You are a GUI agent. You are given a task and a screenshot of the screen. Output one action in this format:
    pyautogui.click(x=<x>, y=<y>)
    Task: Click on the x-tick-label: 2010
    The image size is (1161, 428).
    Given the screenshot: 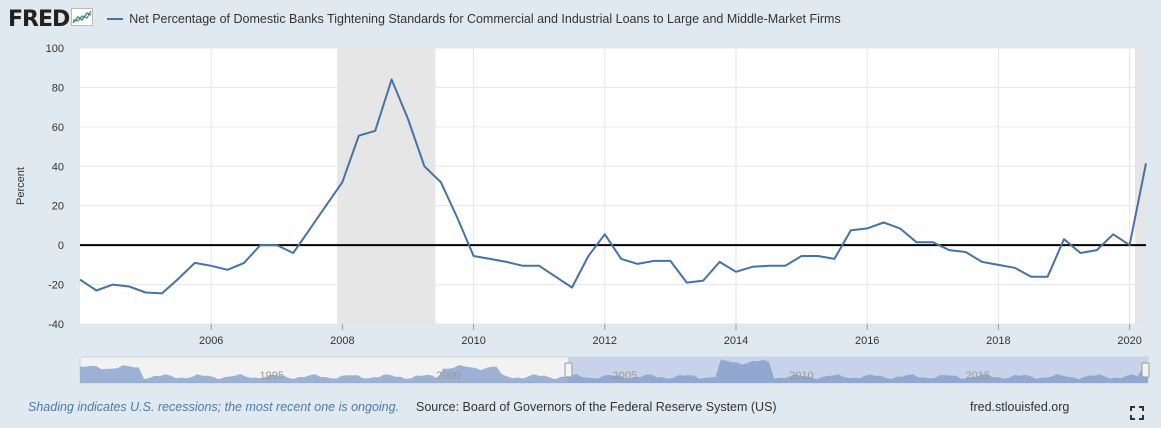 What is the action you would take?
    pyautogui.click(x=473, y=341)
    